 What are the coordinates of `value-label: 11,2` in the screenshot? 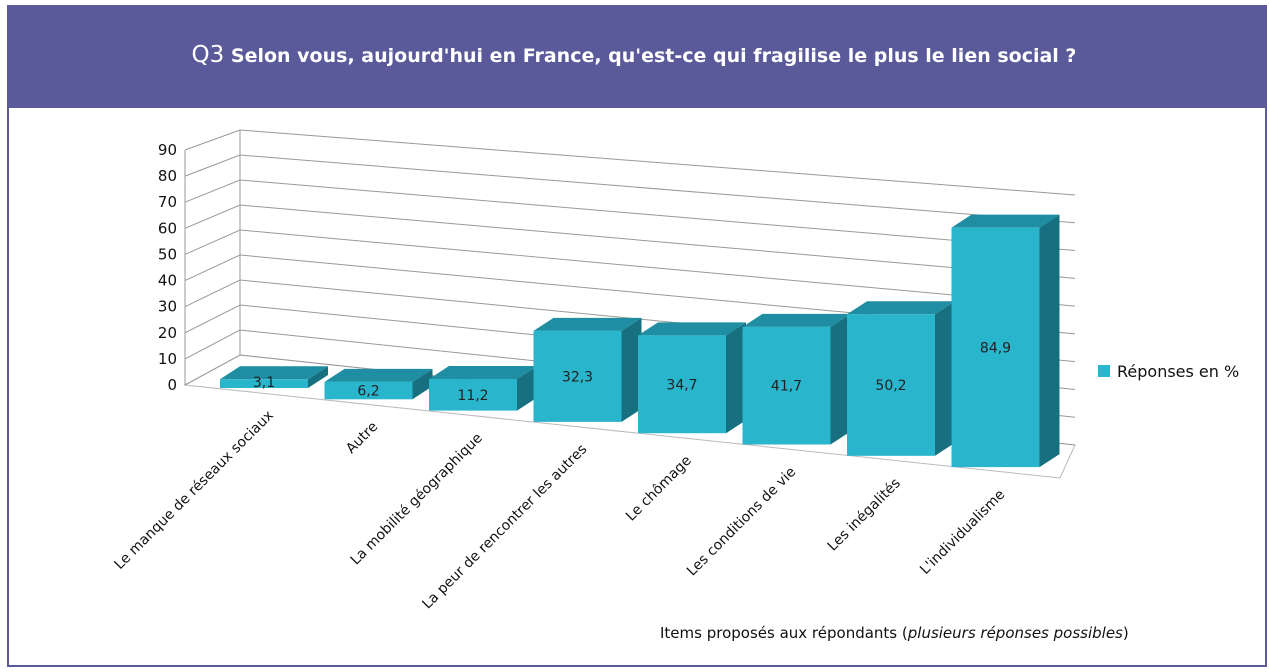 It's located at (472, 396).